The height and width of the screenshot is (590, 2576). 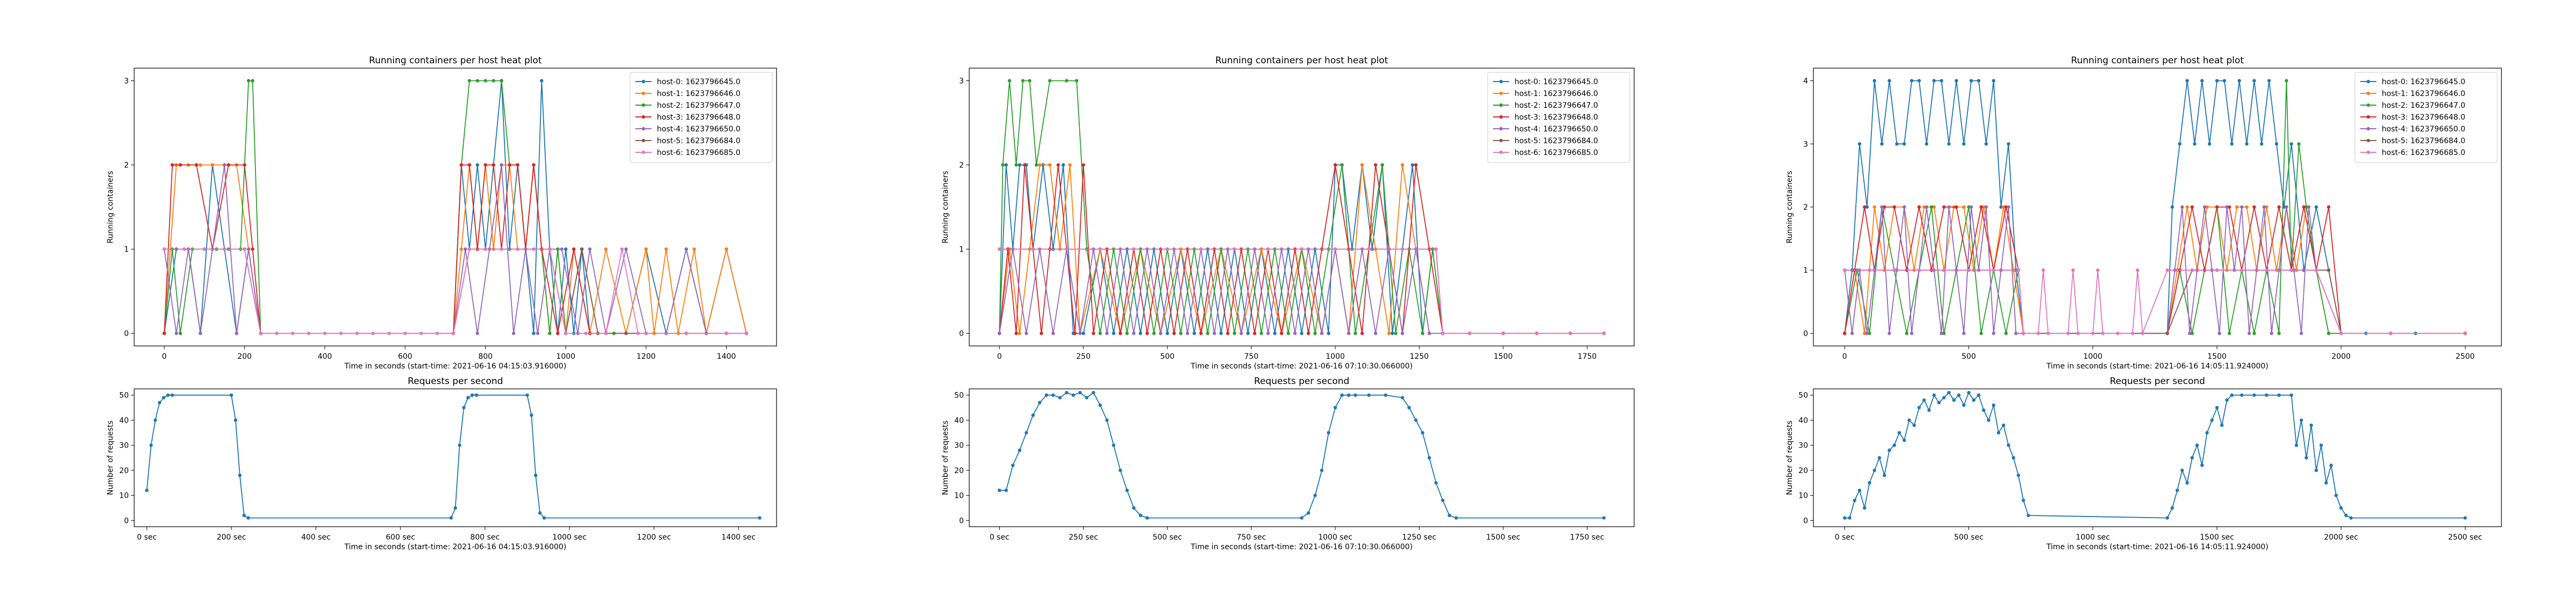 What do you see at coordinates (2423, 153) in the screenshot?
I see `legend-entry: host-6: 1623796685.0` at bounding box center [2423, 153].